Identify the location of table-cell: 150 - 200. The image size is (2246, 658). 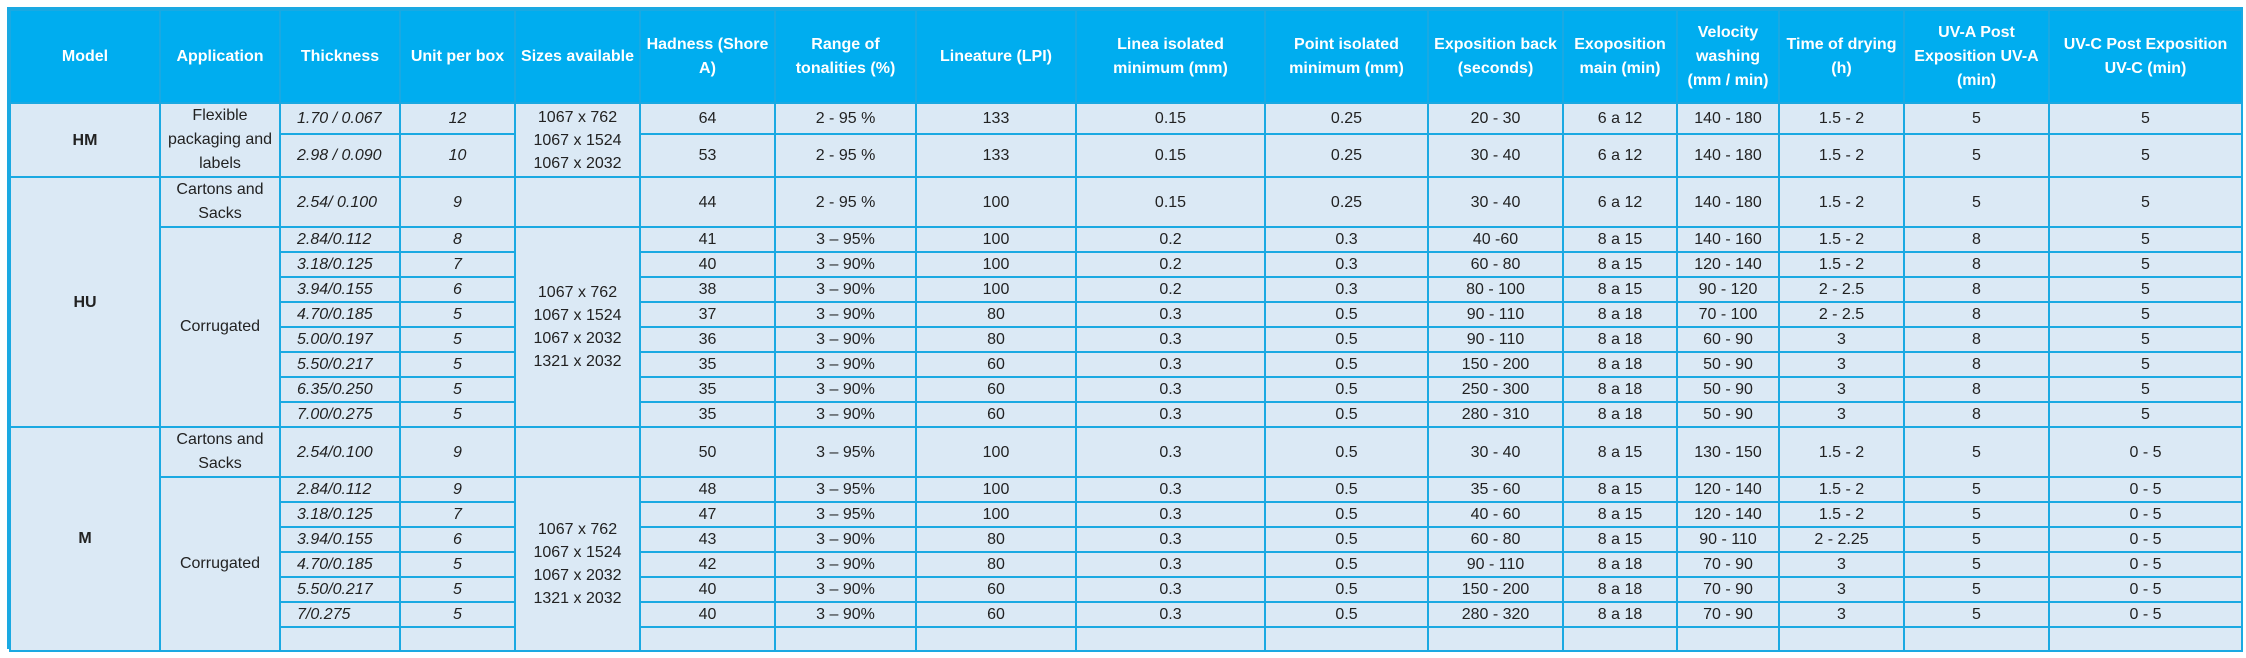
(1495, 589).